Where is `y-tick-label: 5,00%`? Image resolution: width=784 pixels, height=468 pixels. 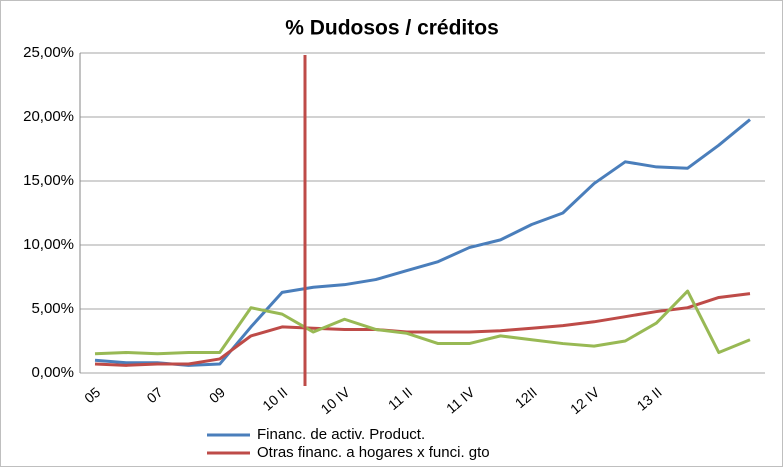 y-tick-label: 5,00% is located at coordinates (52, 308).